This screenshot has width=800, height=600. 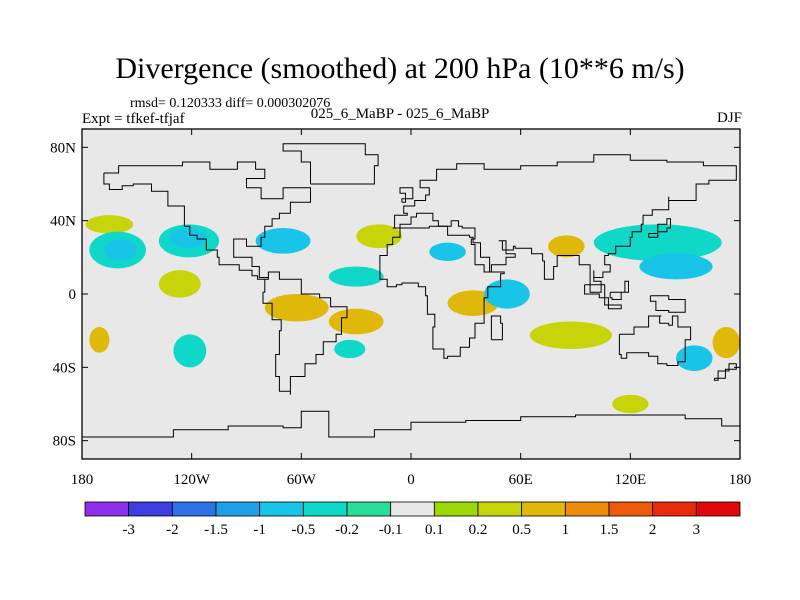 I want to click on rmsd-diff-stats: rmsd= 0.120333 diff= 0.000302076, so click(x=230, y=103).